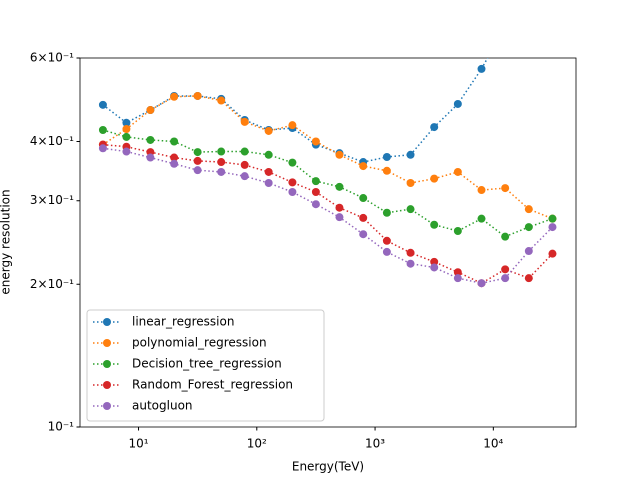 This screenshot has width=640, height=480. What do you see at coordinates (6, 241) in the screenshot?
I see `y-axis-label: energy resolution` at bounding box center [6, 241].